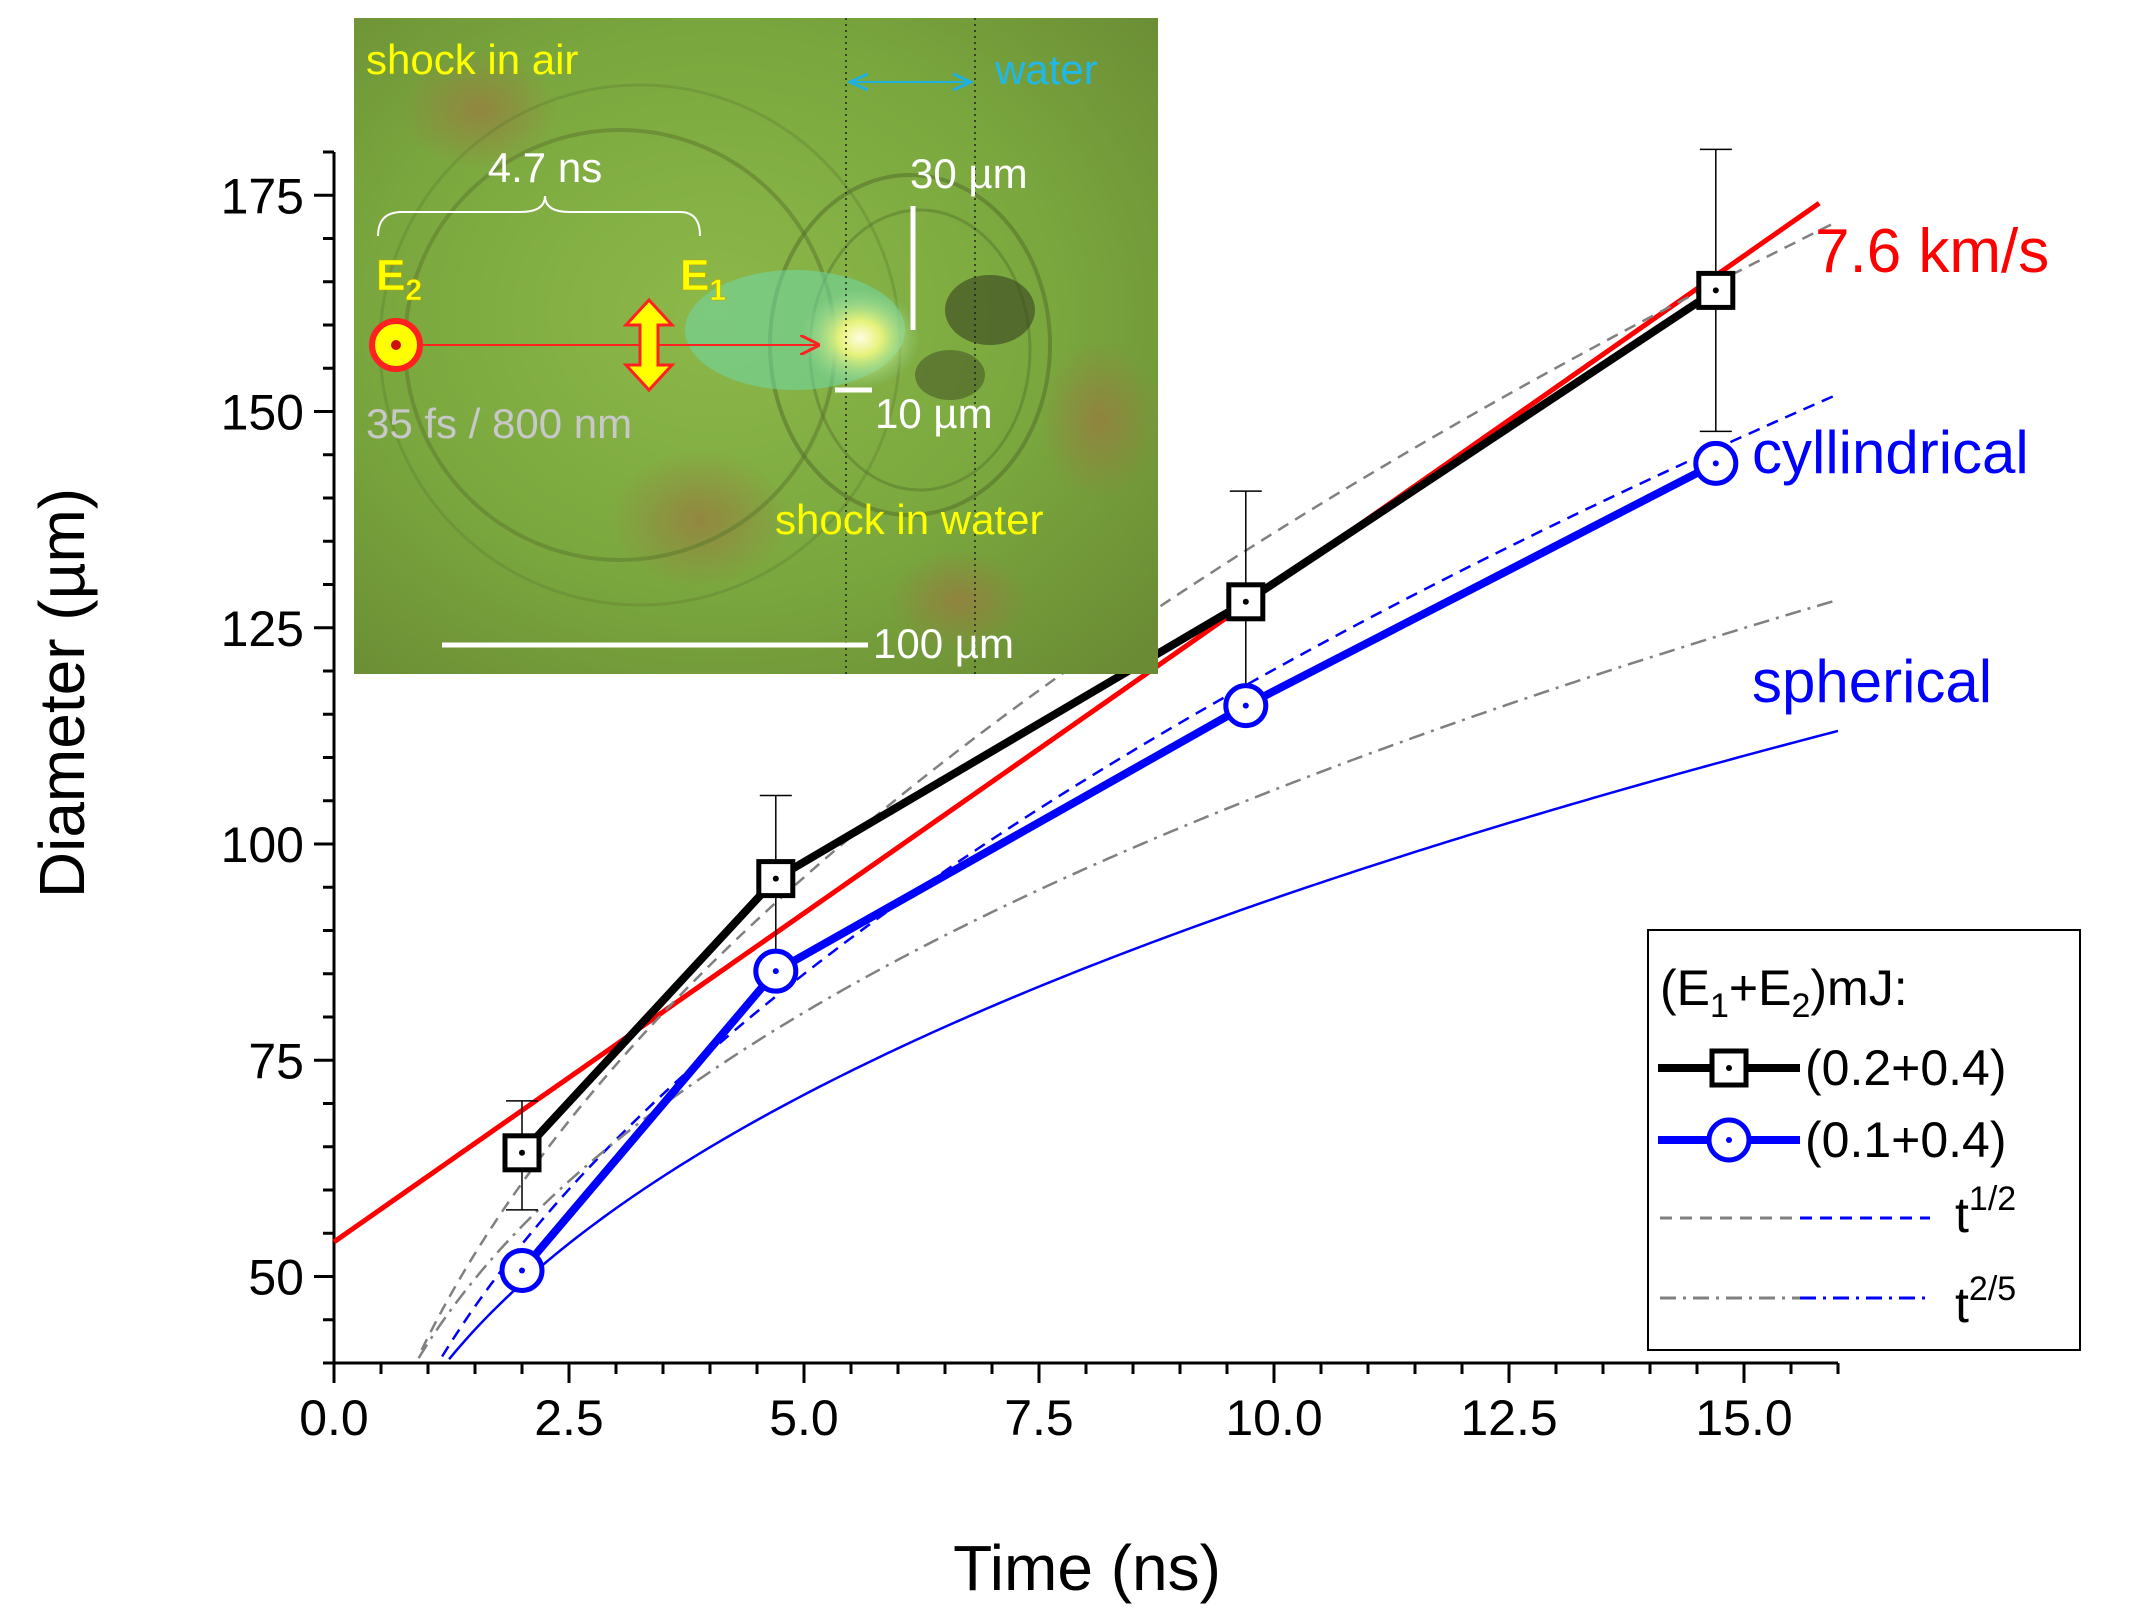 This screenshot has width=2140, height=1624. I want to click on x-tick-label: 10.0, so click(1273, 1418).